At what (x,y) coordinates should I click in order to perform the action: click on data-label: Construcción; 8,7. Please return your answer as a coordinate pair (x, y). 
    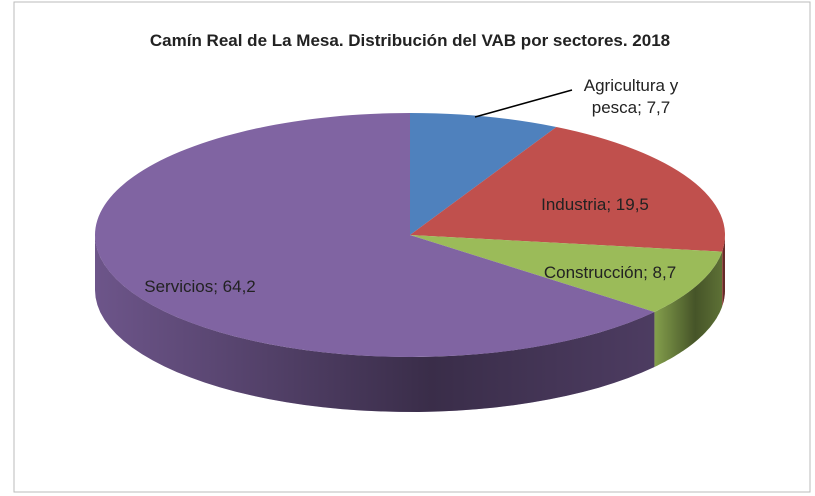
    Looking at the image, I should click on (610, 273).